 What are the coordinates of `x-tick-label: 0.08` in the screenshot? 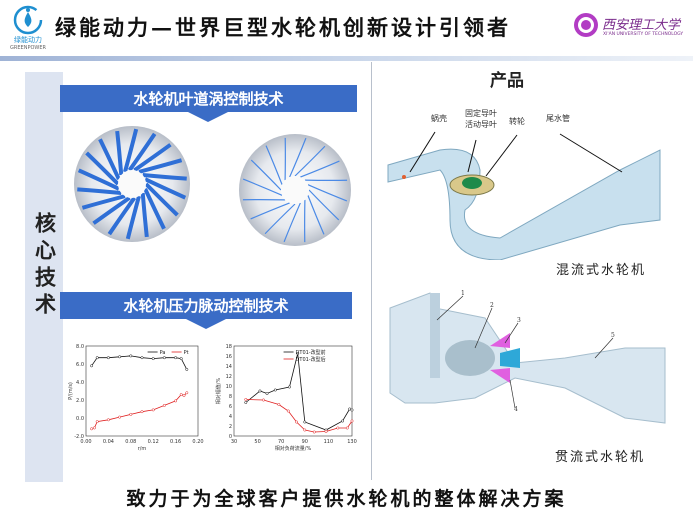 It's located at (130, 442).